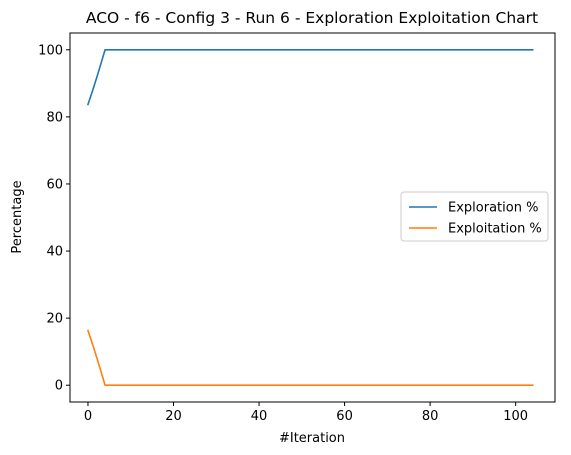  What do you see at coordinates (344, 416) in the screenshot?
I see `x-tick-label-60: 60` at bounding box center [344, 416].